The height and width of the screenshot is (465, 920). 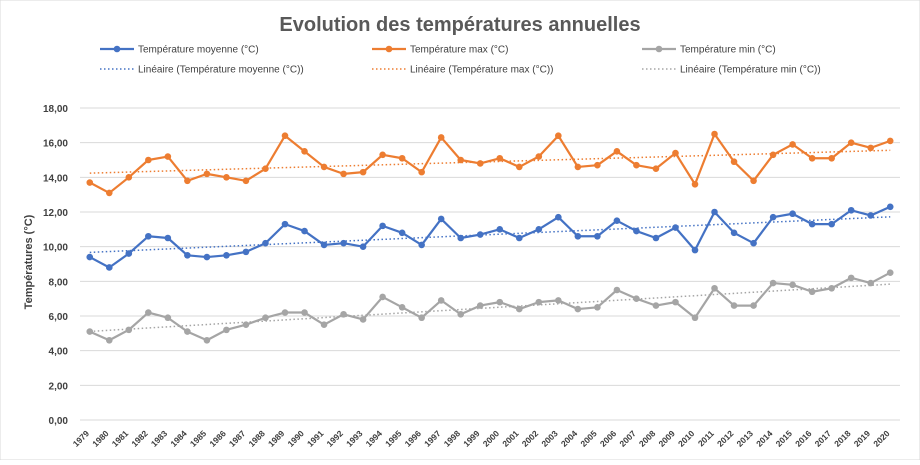 What do you see at coordinates (59, 282) in the screenshot?
I see `y-tick-label: 8,00` at bounding box center [59, 282].